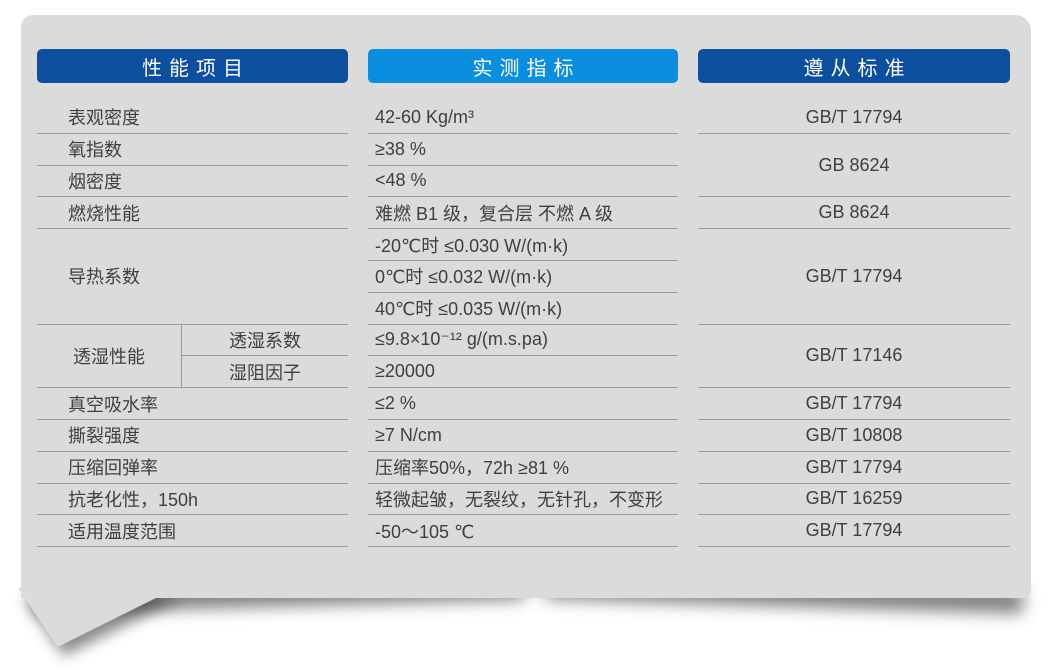 This screenshot has height=670, width=1049. What do you see at coordinates (854, 213) in the screenshot?
I see `standard-burning-performance: GB 8624` at bounding box center [854, 213].